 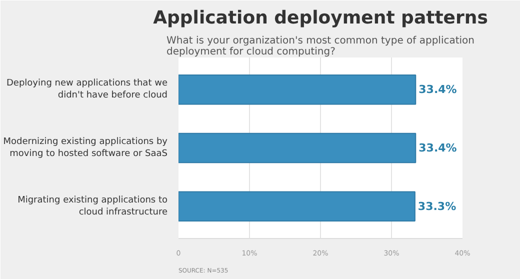 What do you see at coordinates (93, 206) in the screenshot?
I see `y-tick-label: Migrating existing applications to cloud infrastructure` at bounding box center [93, 206].